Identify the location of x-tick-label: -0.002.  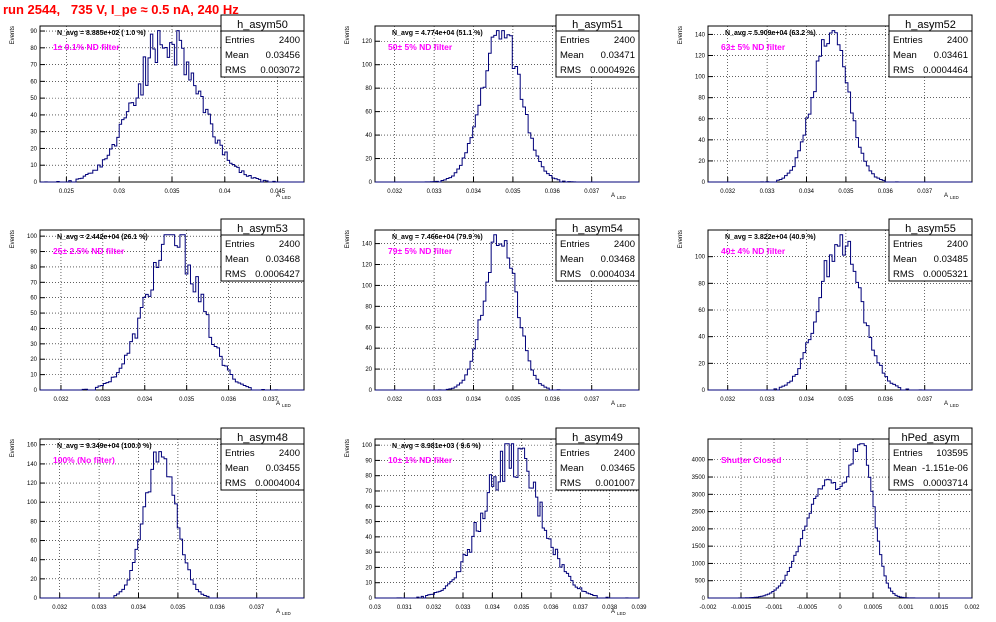
(708, 608).